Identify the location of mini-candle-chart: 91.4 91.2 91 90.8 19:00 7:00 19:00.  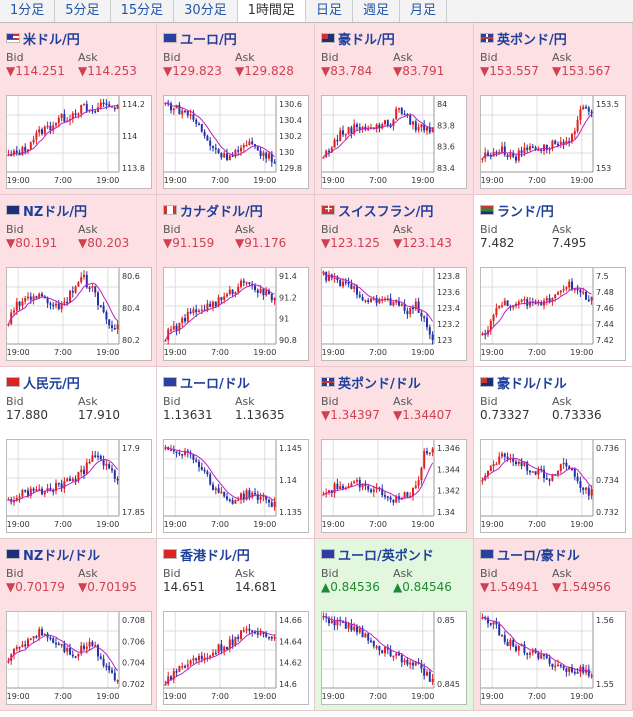
(236, 314).